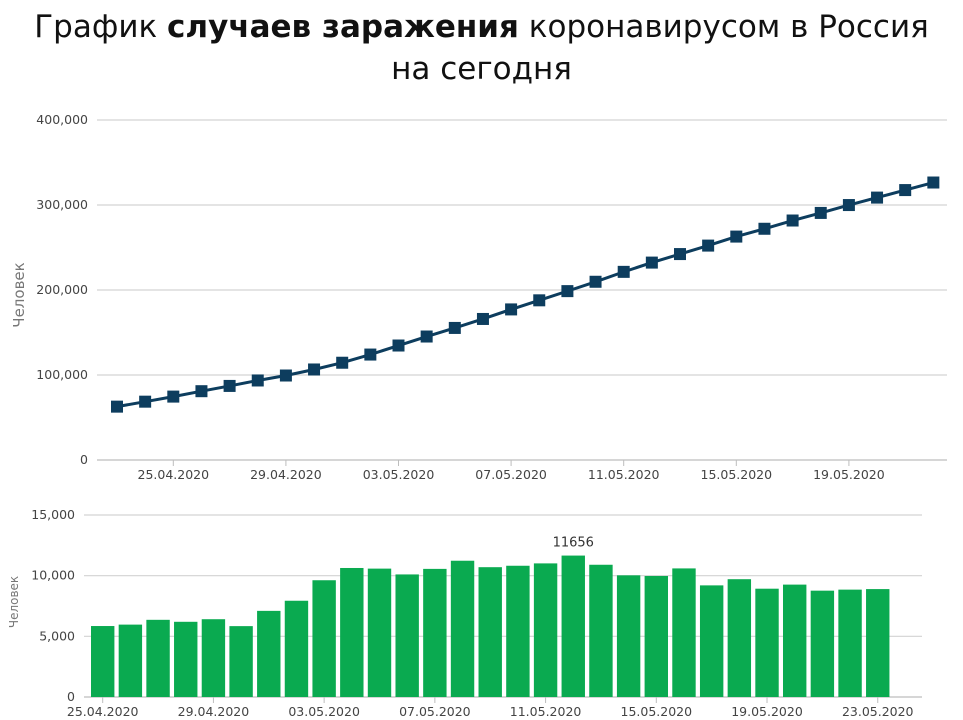 The width and height of the screenshot is (963, 720). I want to click on top-x-tick-label: 15.05.2020, so click(737, 474).